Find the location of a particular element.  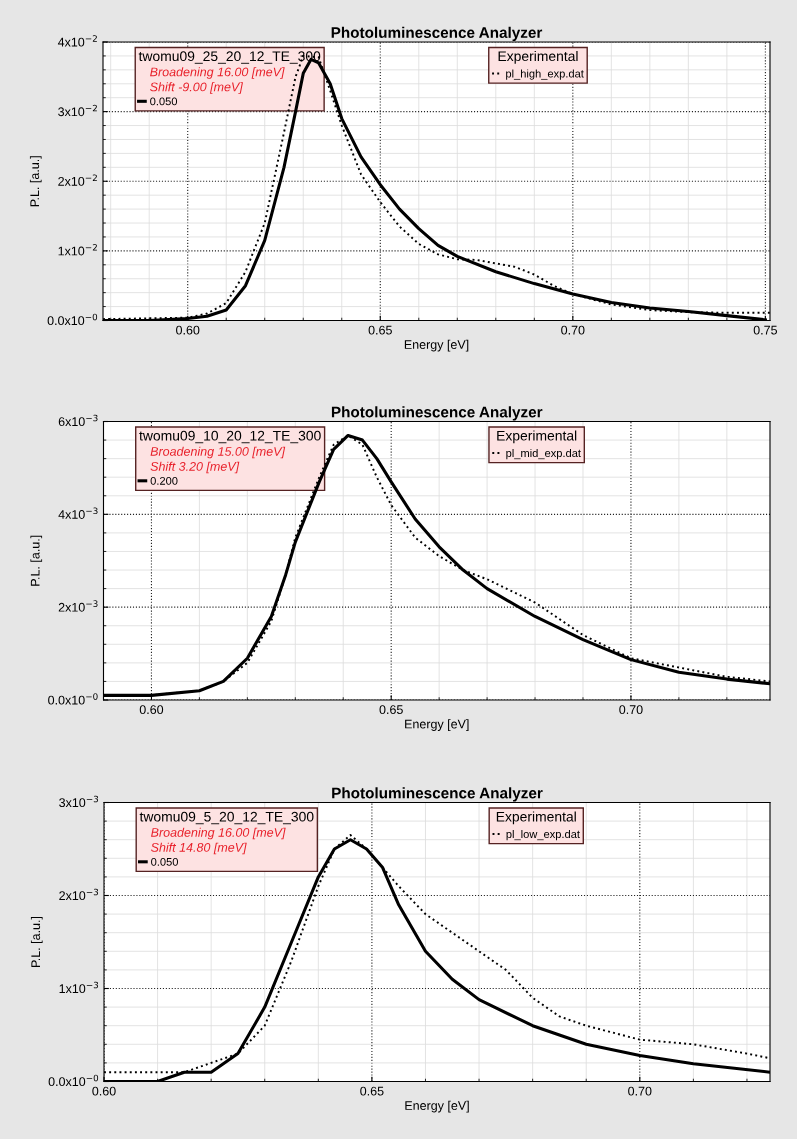

legend-label: 0.200 is located at coordinates (164, 480).